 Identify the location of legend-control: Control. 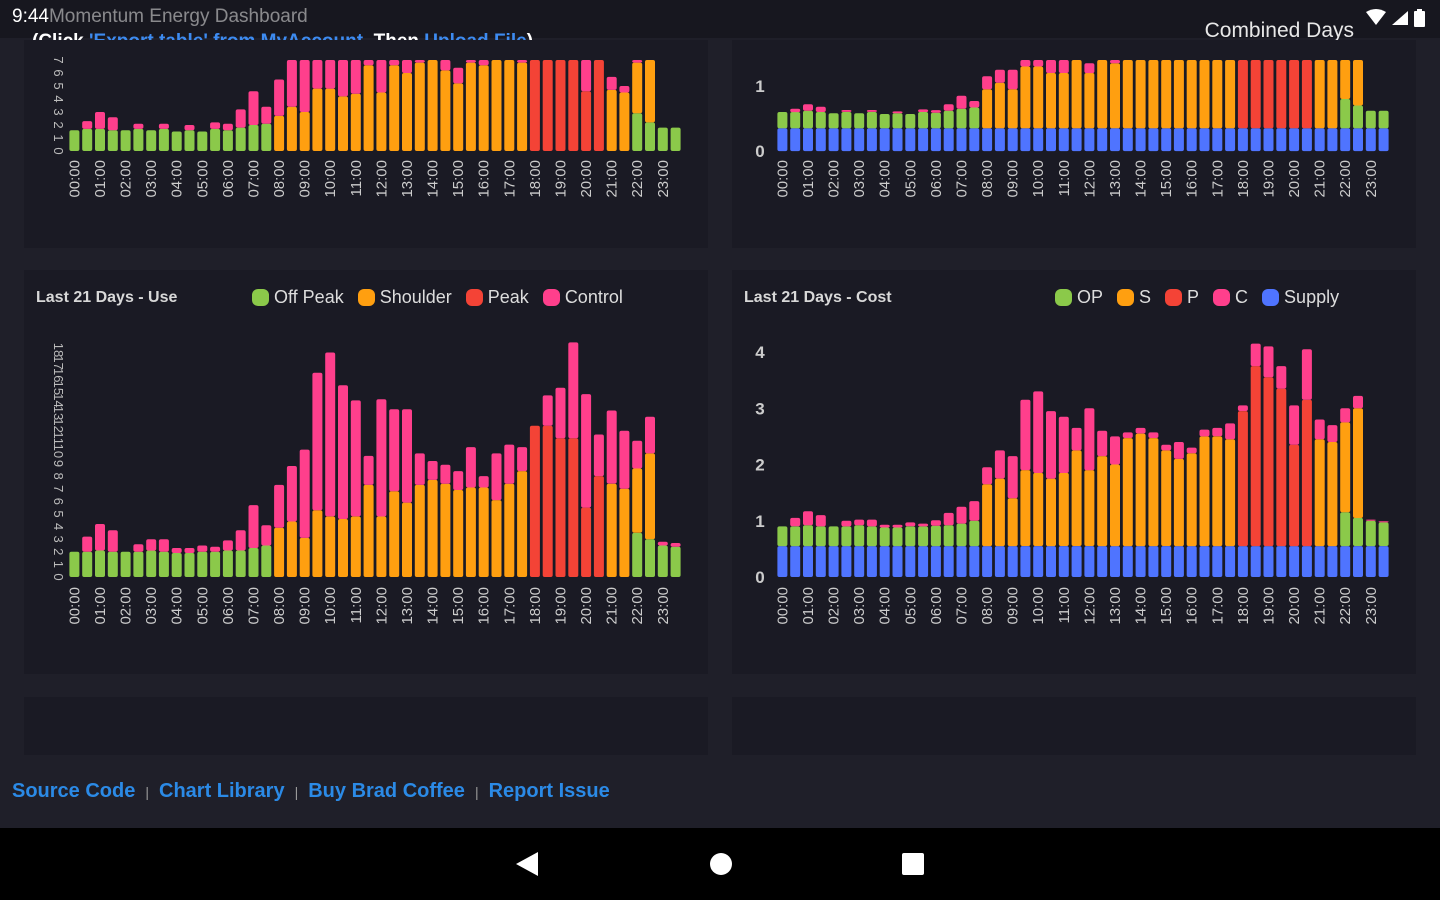
(582, 297).